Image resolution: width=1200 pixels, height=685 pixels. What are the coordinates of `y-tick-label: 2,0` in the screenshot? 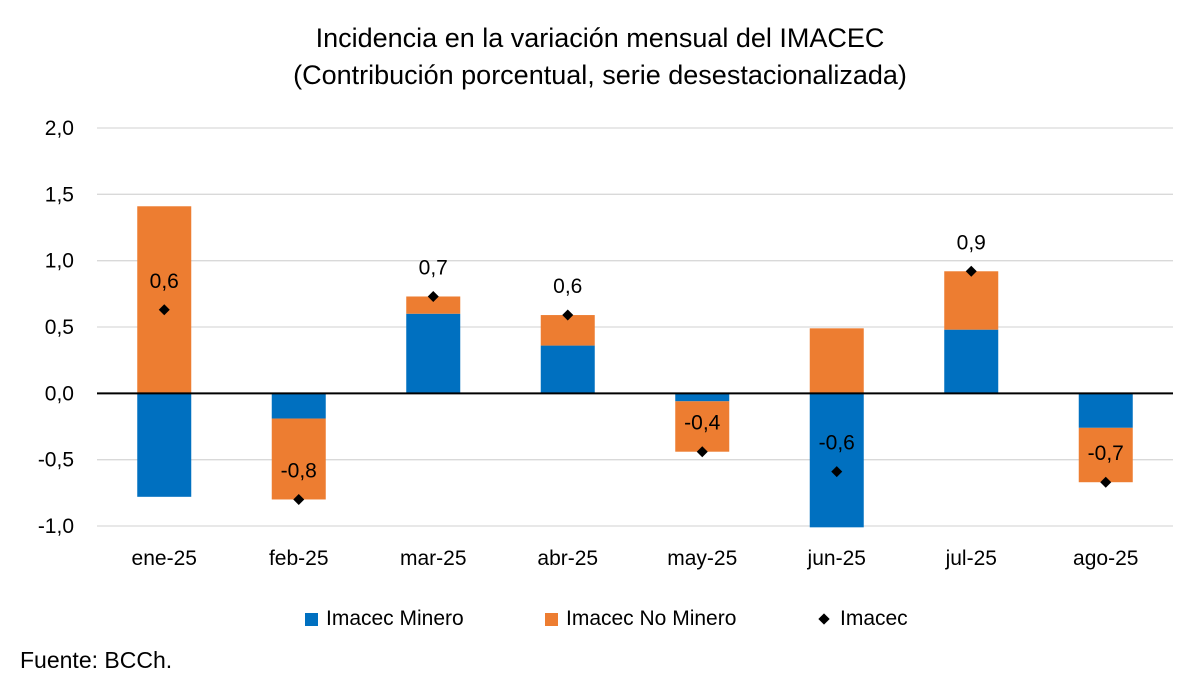 It's located at (59, 128).